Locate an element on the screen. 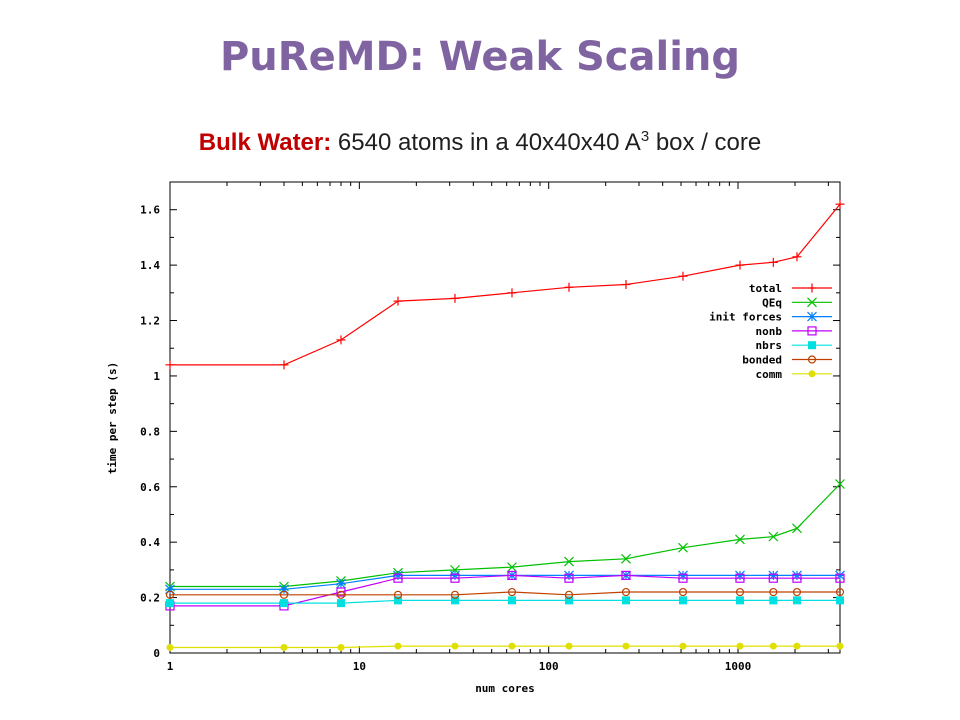 The height and width of the screenshot is (720, 960). y-tick-label: 0 is located at coordinates (156, 653).